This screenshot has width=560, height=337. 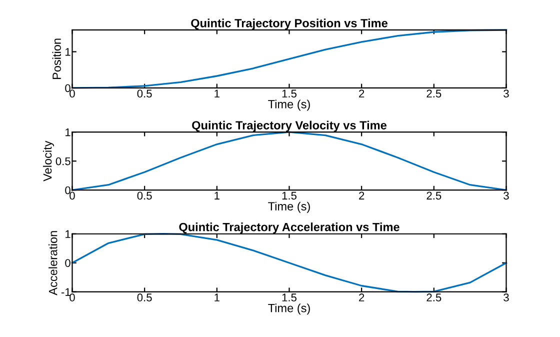 What do you see at coordinates (63, 161) in the screenshot?
I see `y-tick-label: 0.5` at bounding box center [63, 161].